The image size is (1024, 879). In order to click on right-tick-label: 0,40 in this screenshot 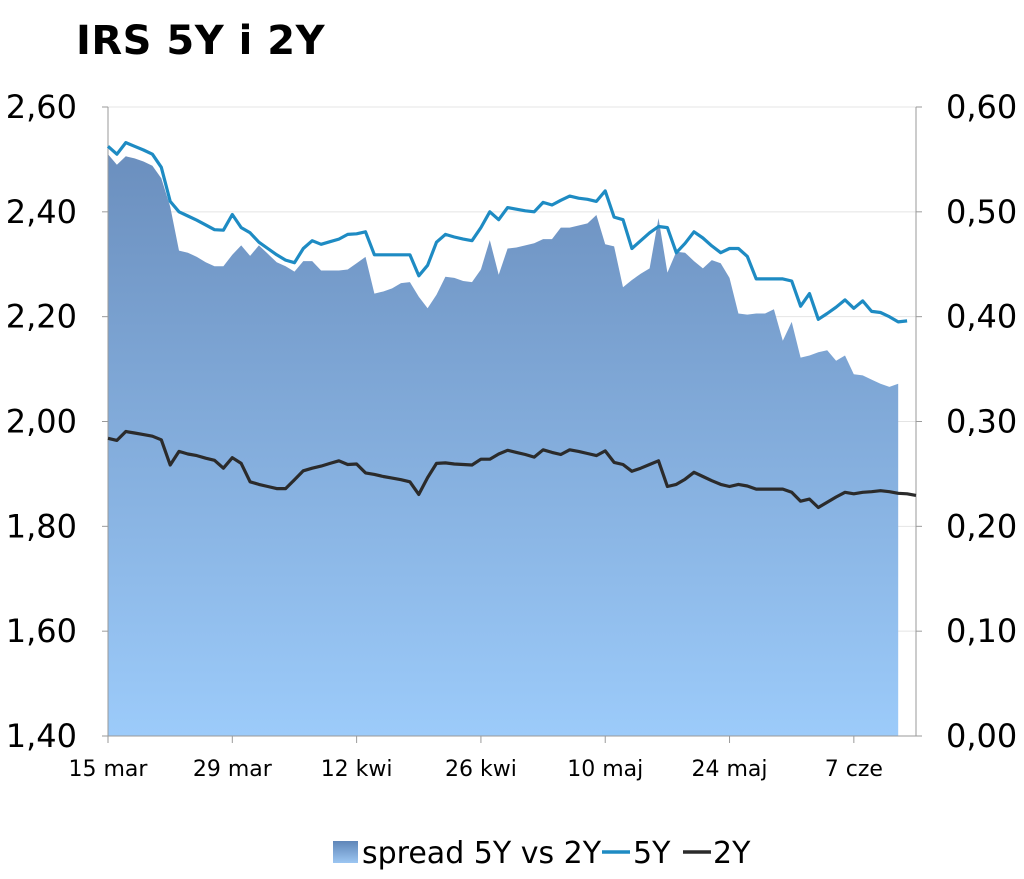, I will do `click(981, 317)`.